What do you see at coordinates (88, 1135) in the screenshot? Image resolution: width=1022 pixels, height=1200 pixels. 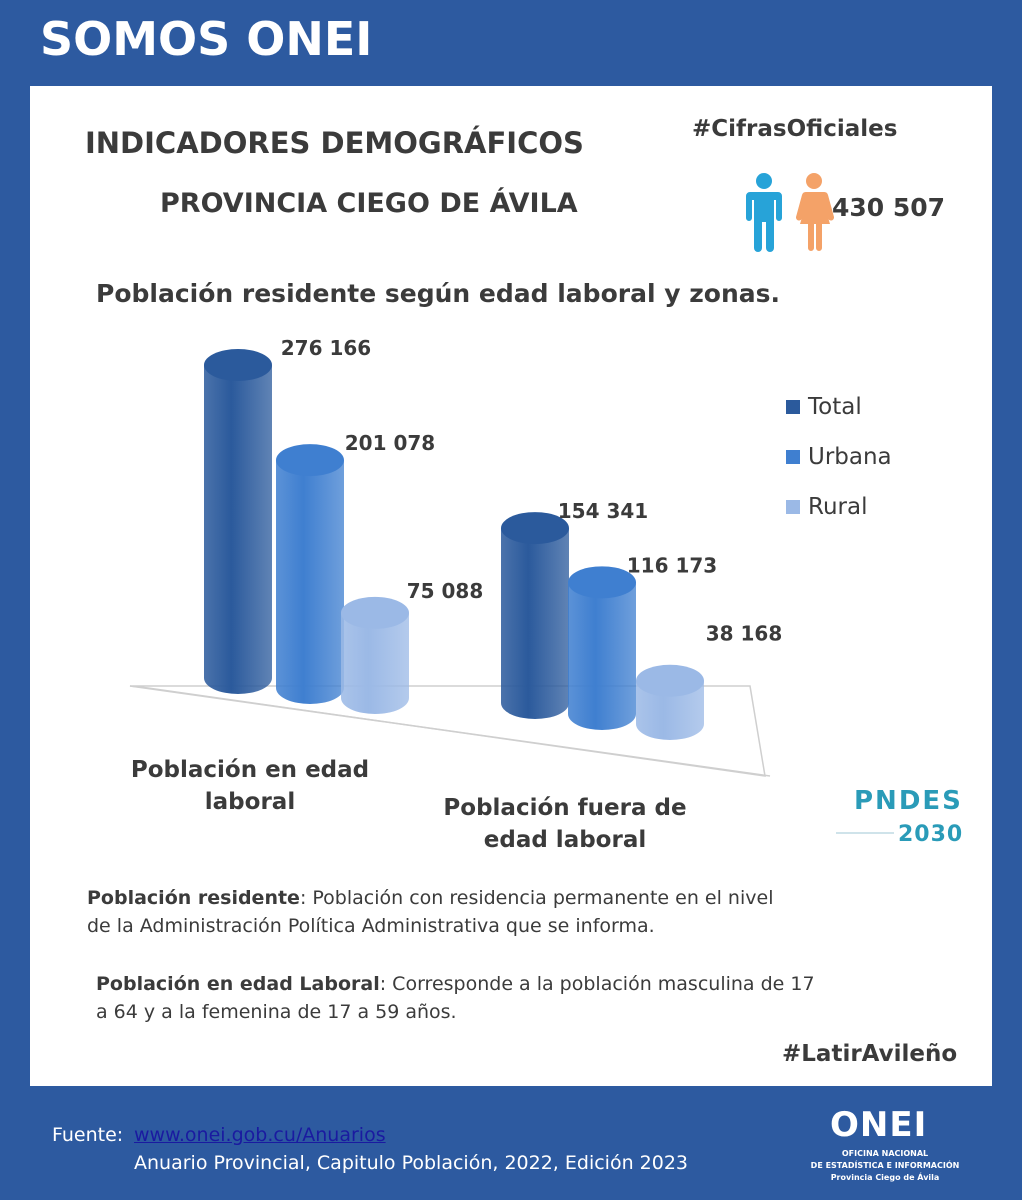 I see `footer-source-label: Fuente:` at bounding box center [88, 1135].